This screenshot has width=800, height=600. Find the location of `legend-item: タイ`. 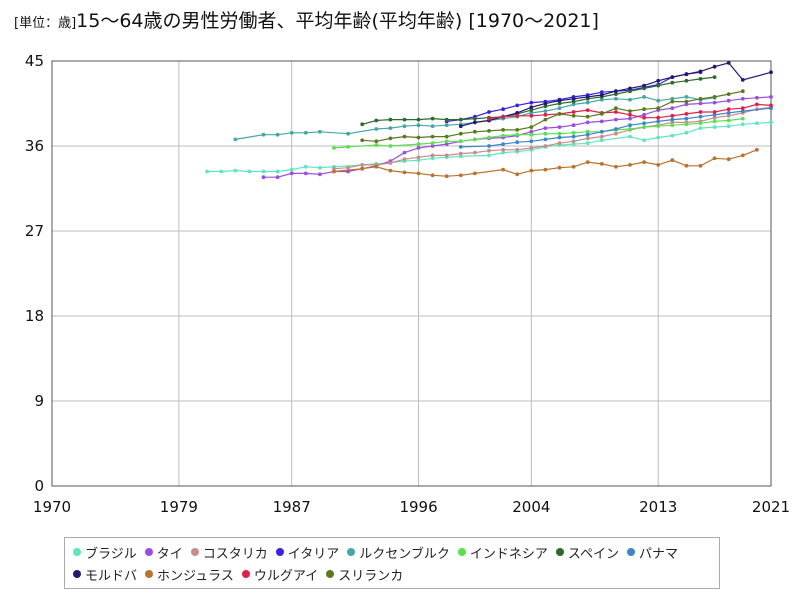

legend-item: タイ is located at coordinates (163, 552).